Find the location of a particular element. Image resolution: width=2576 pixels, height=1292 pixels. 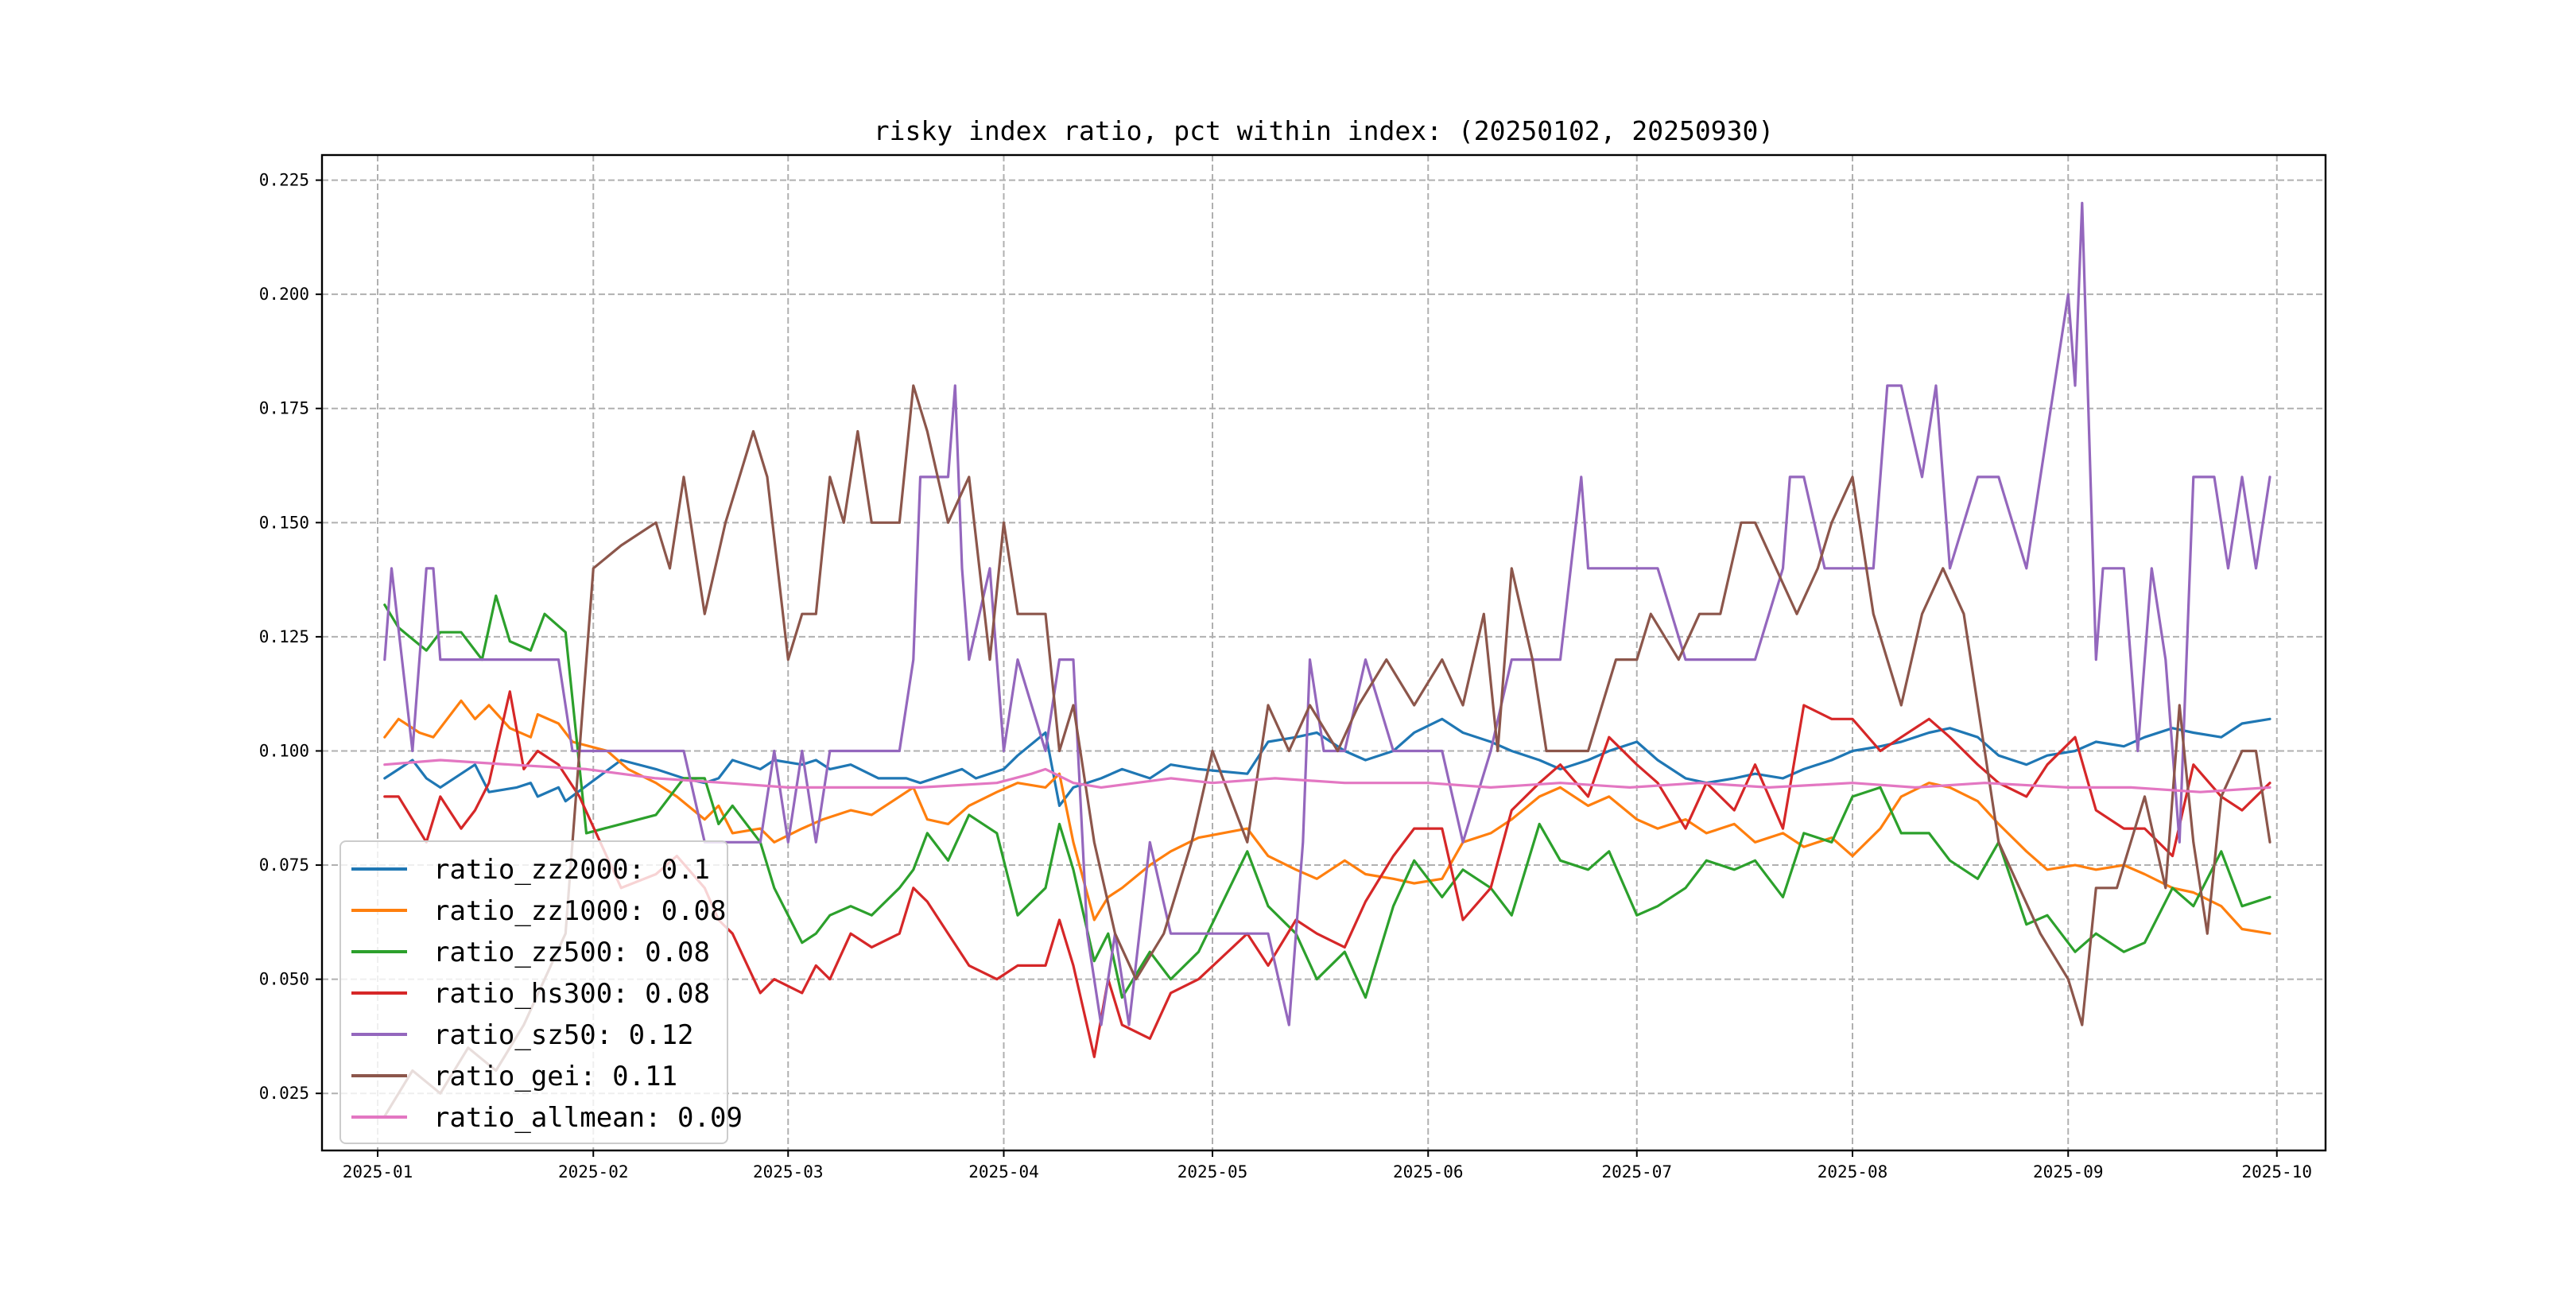

x-tick-label: 2025-09 is located at coordinates (2069, 1172).